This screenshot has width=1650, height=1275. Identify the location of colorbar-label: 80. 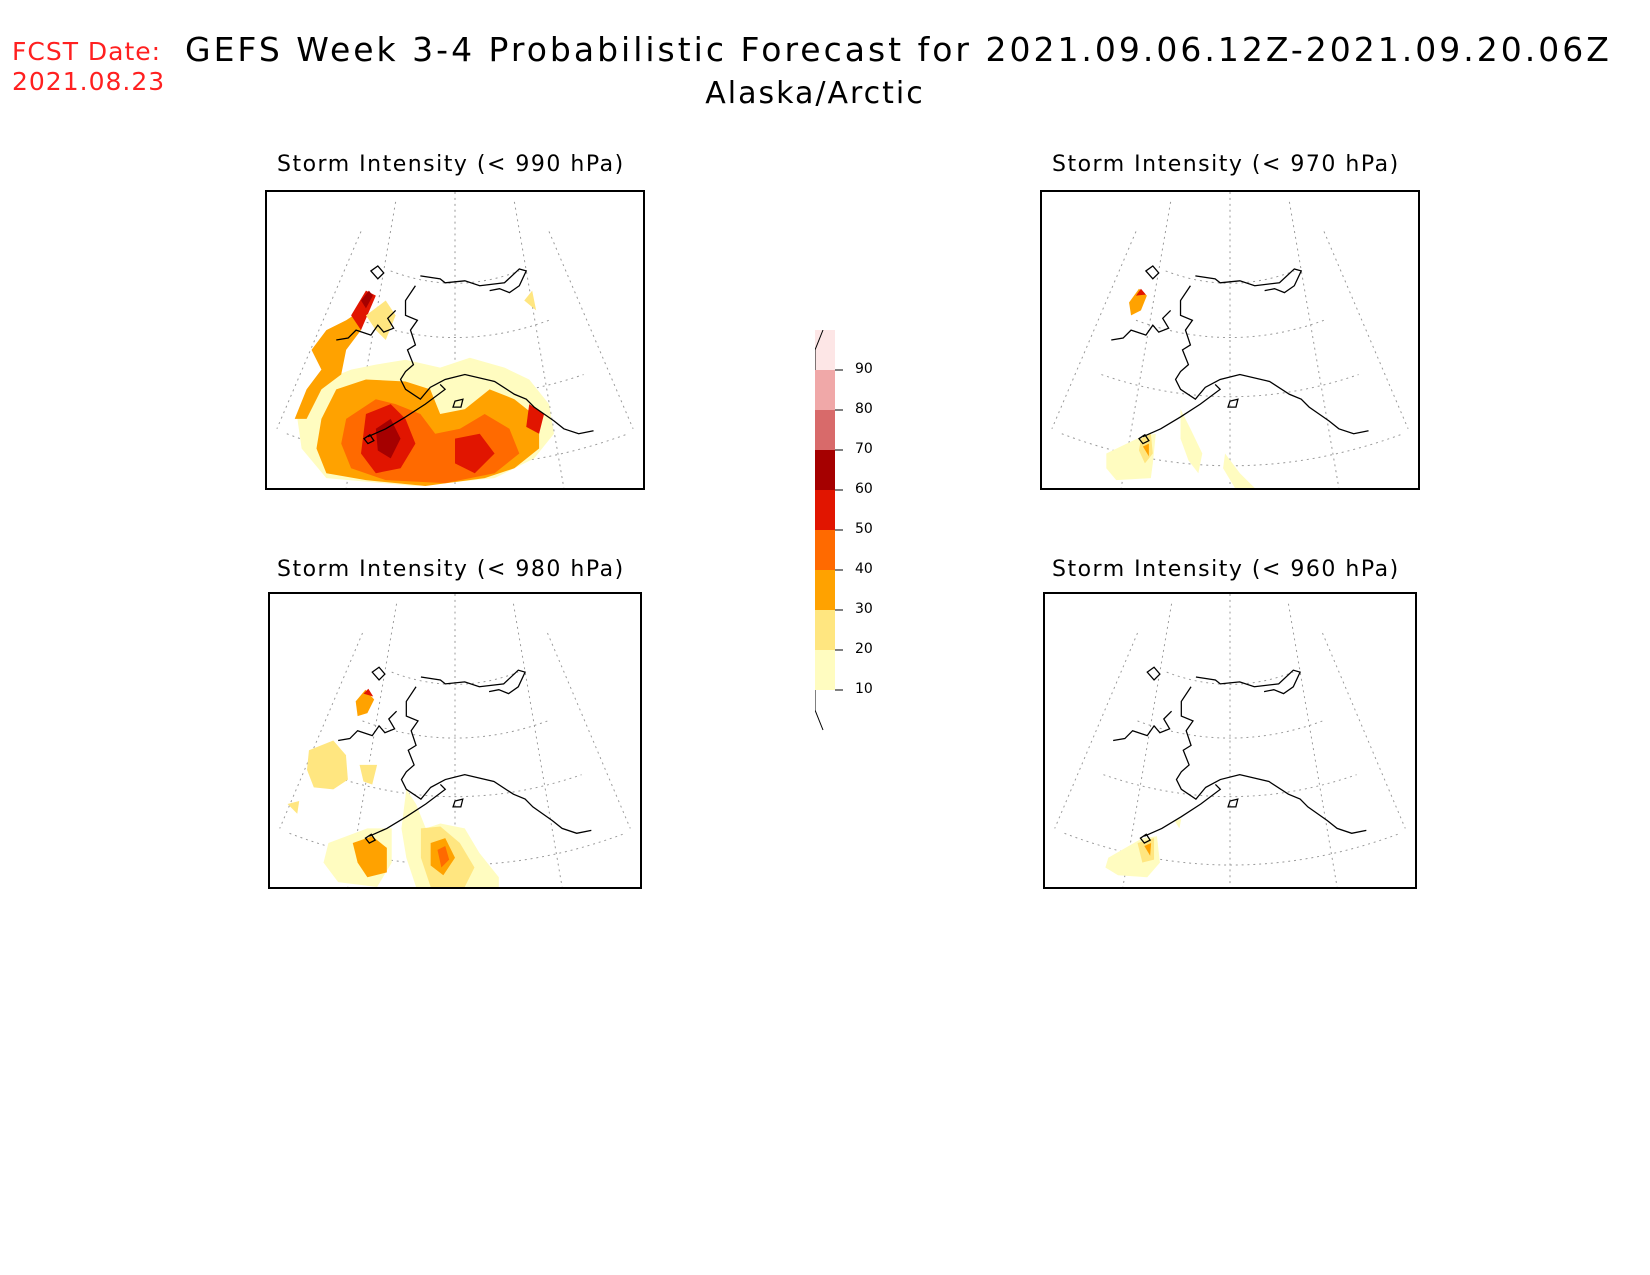
(864, 409).